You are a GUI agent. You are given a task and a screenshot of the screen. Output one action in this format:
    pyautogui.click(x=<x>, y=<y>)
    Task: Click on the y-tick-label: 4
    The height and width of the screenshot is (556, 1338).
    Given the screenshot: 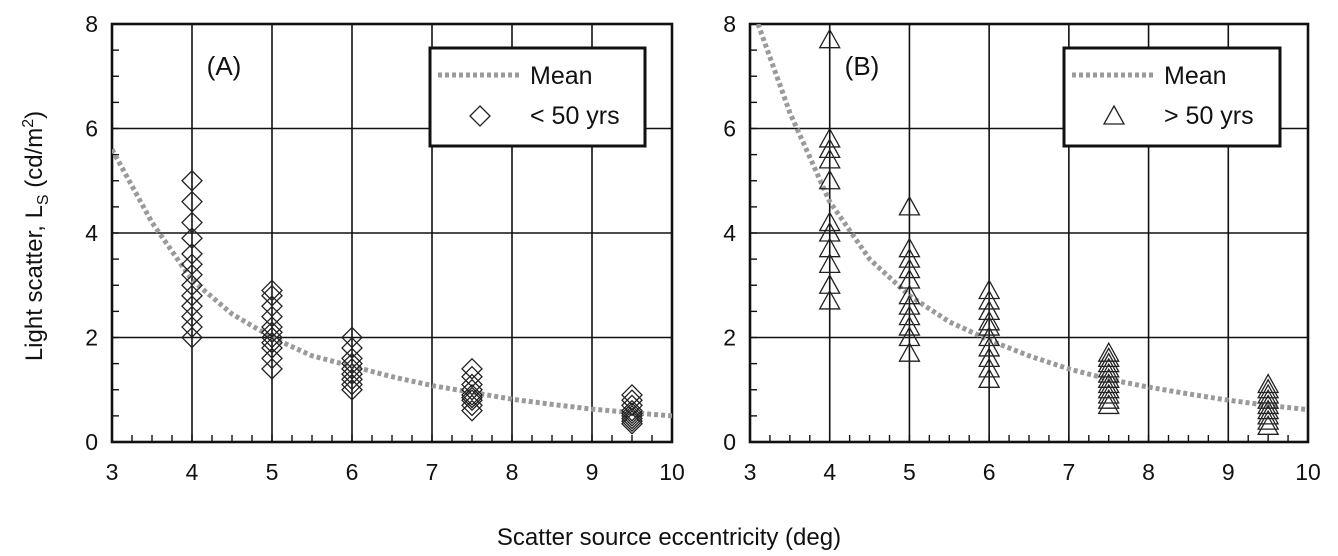 What is the action you would take?
    pyautogui.click(x=91, y=233)
    